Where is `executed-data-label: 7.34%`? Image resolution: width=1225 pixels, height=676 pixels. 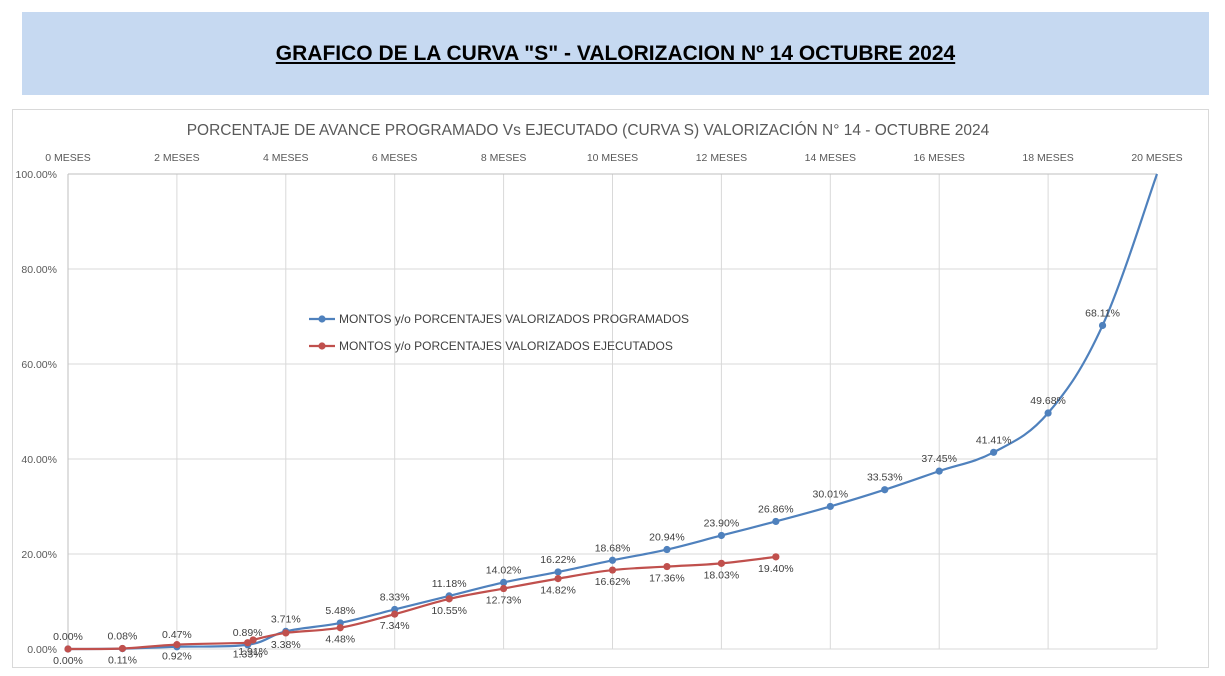 executed-data-label: 7.34% is located at coordinates (395, 626).